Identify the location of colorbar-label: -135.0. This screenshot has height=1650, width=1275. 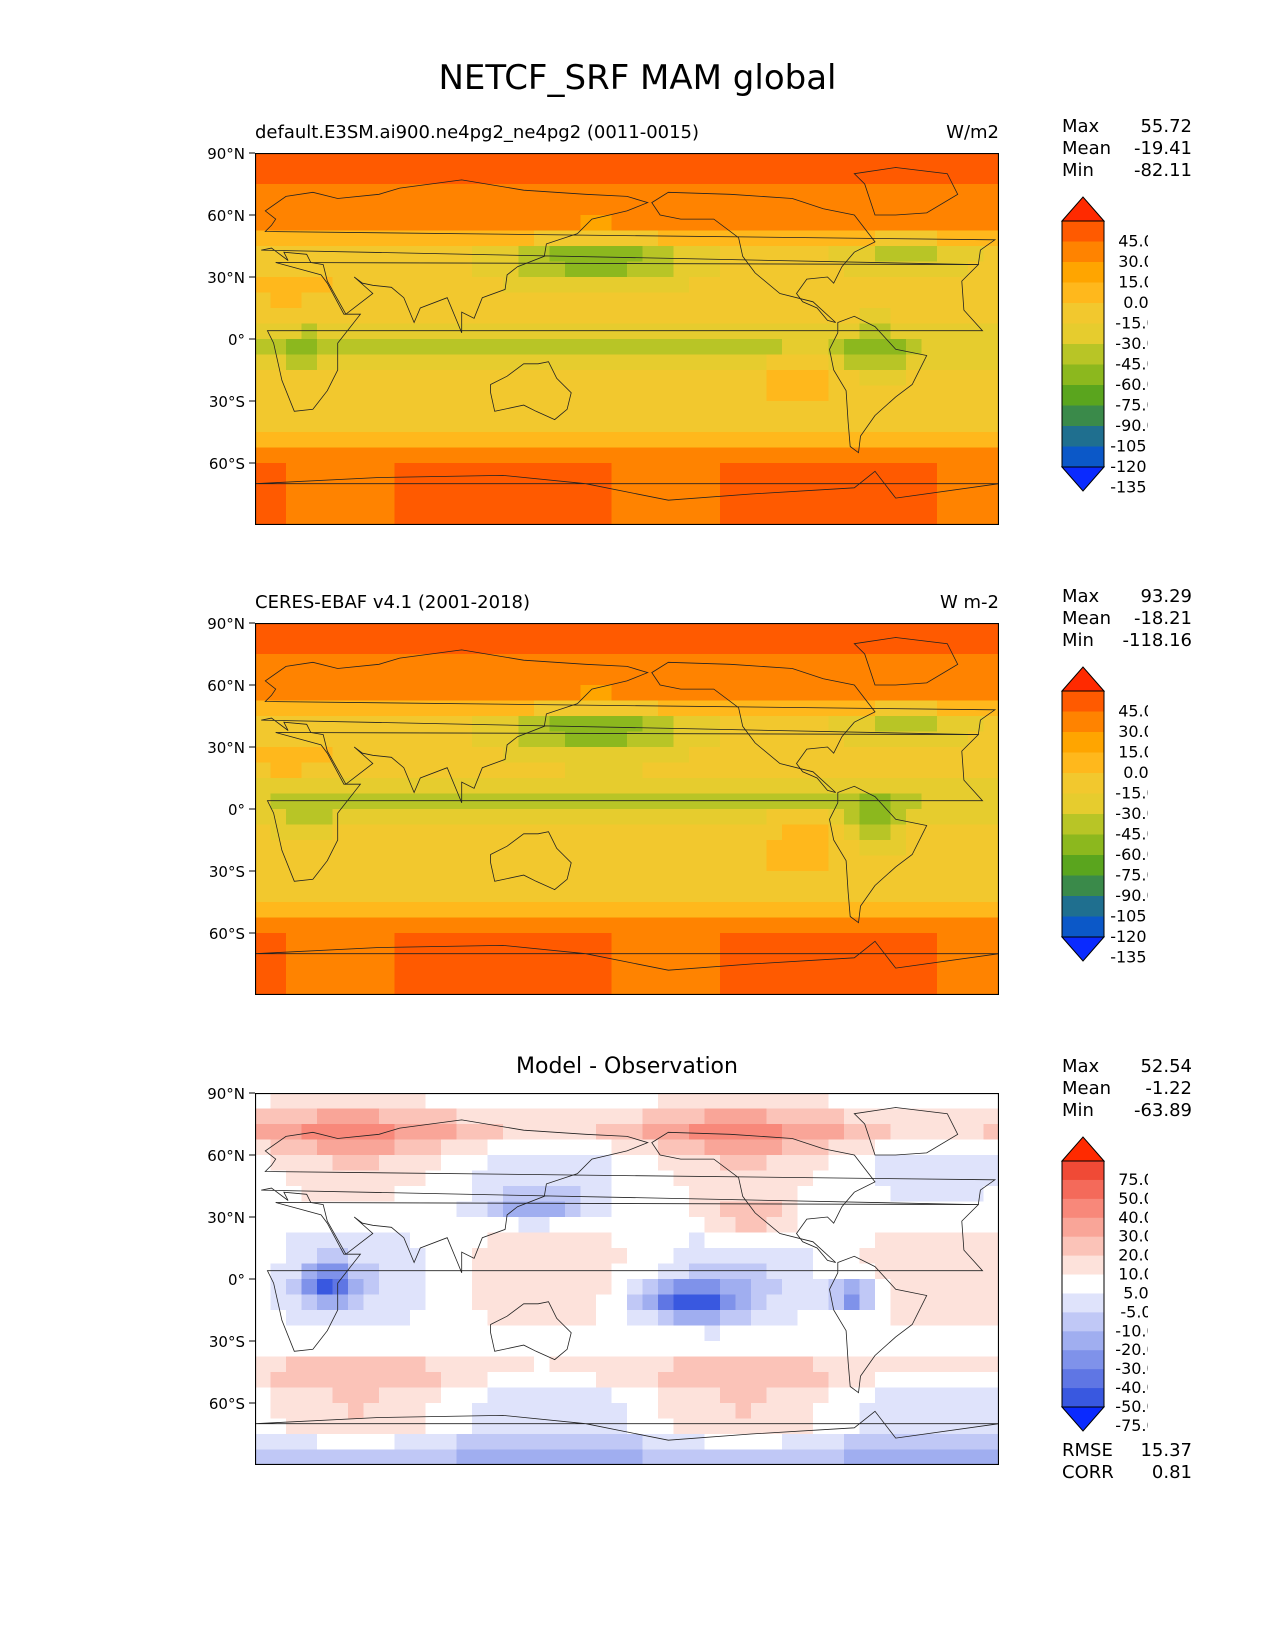
(1129, 957).